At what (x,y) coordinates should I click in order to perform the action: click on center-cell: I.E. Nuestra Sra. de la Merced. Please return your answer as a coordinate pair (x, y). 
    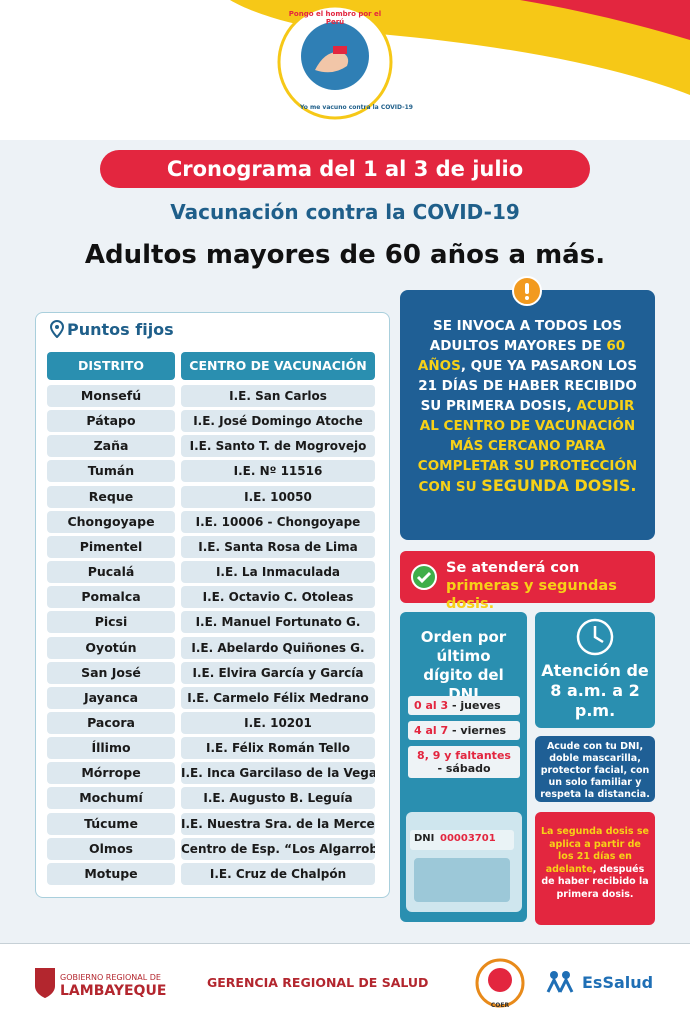
    Looking at the image, I should click on (278, 823).